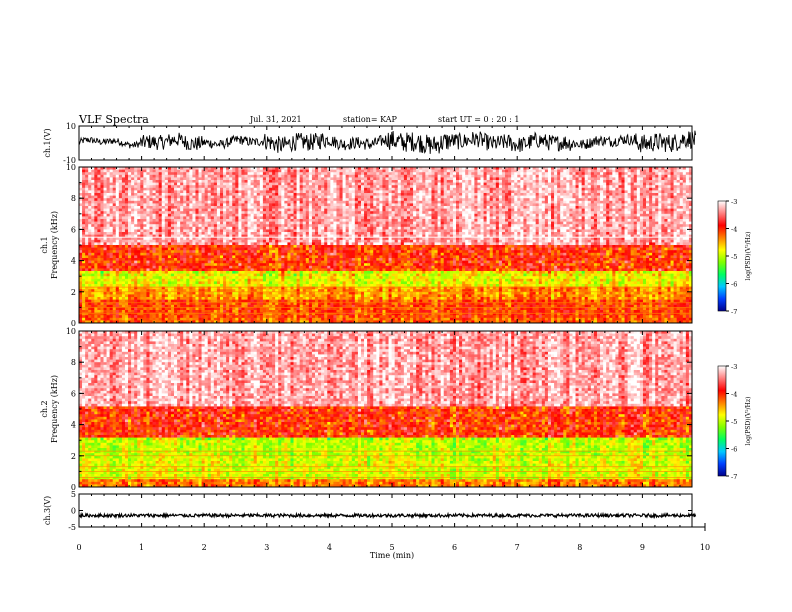 Image resolution: width=792 pixels, height=612 pixels. What do you see at coordinates (478, 119) in the screenshot?
I see `start-time-label: start UT = 0 : 20 : 1` at bounding box center [478, 119].